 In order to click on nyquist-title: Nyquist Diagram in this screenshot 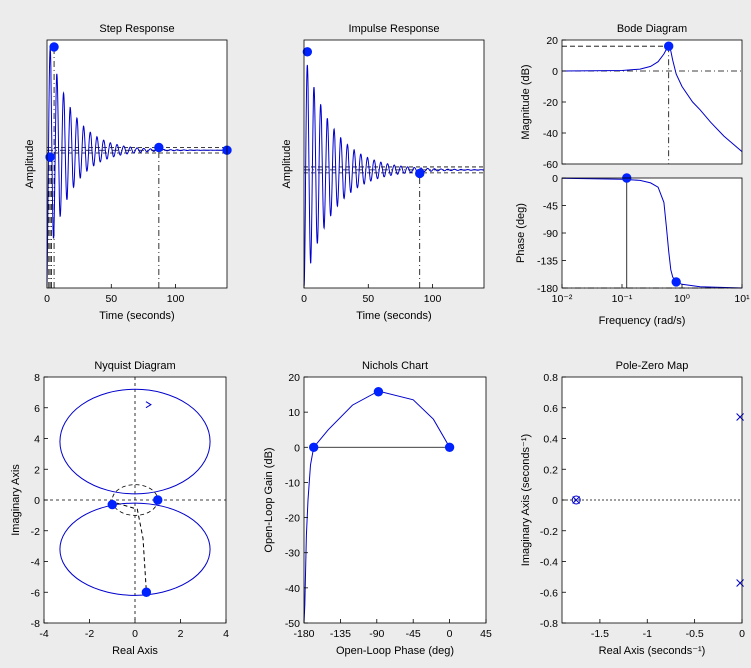, I will do `click(134, 366)`.